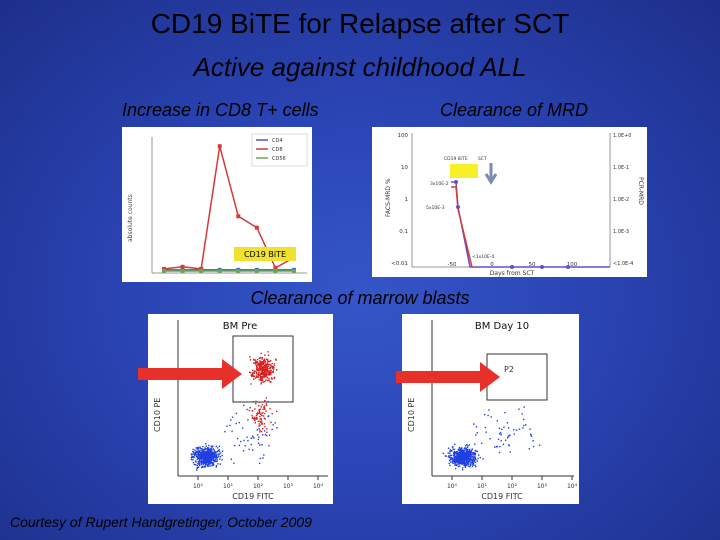 This screenshot has width=720, height=540. What do you see at coordinates (464, 171) in the screenshot?
I see `mrd-bite-period` at bounding box center [464, 171].